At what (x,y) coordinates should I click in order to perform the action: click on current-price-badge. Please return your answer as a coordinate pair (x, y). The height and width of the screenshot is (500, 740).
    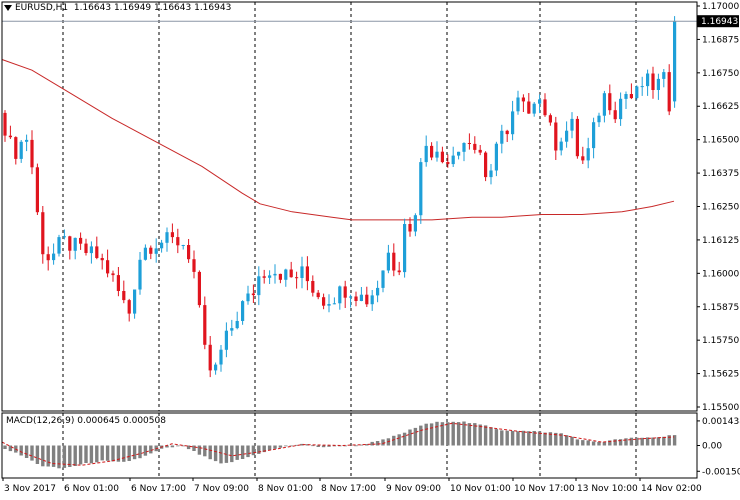
    Looking at the image, I should click on (718, 21).